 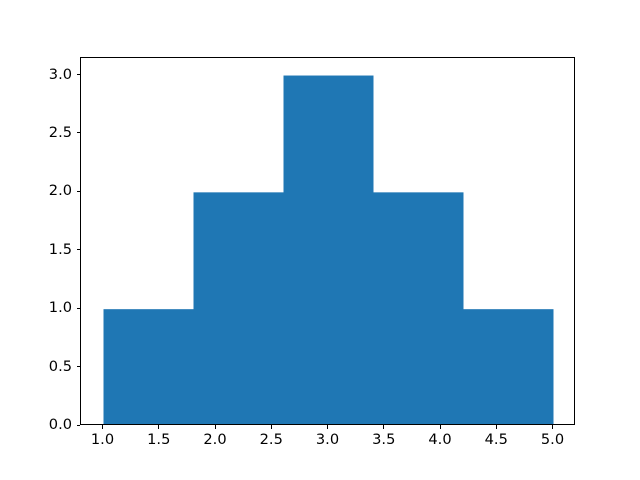 I want to click on x-tick-label: 1.0, so click(x=102, y=439).